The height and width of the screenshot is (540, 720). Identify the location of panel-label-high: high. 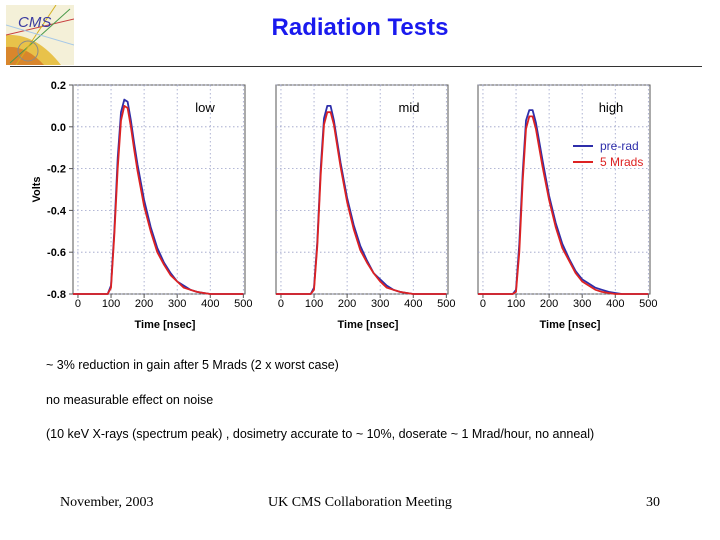
(611, 107).